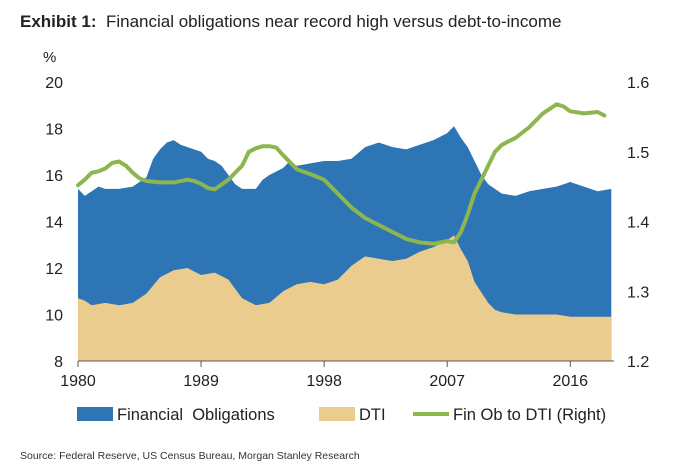 The height and width of the screenshot is (473, 683). Describe the element at coordinates (638, 153) in the screenshot. I see `y-right-tick-label: 1.5` at that location.